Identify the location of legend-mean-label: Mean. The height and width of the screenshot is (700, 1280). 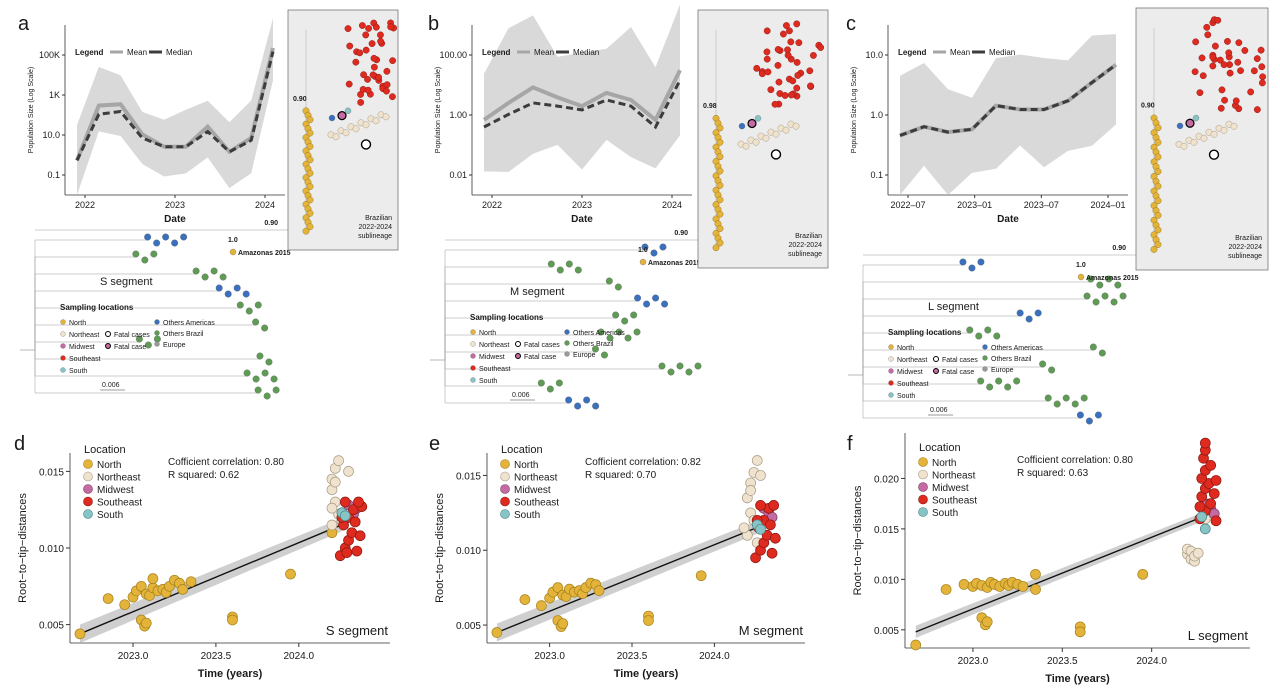
(544, 52).